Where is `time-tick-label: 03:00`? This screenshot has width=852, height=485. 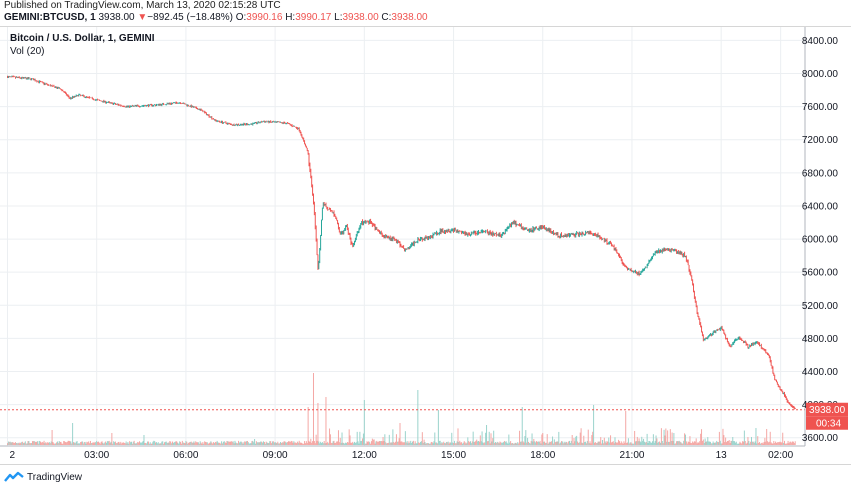
time-tick-label: 03:00 is located at coordinates (96, 455).